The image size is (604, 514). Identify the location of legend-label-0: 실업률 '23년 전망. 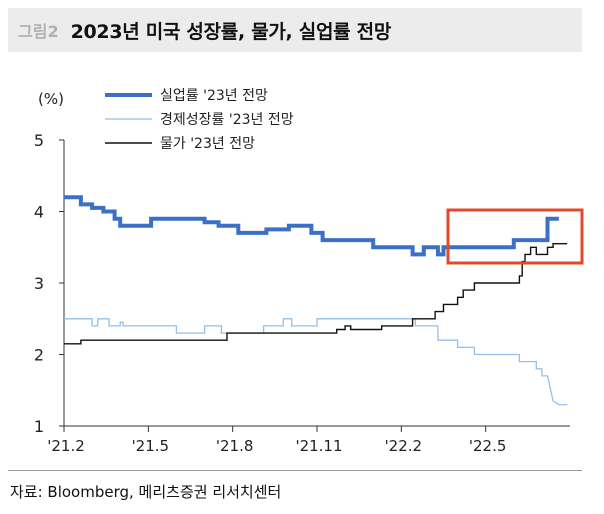
(214, 96).